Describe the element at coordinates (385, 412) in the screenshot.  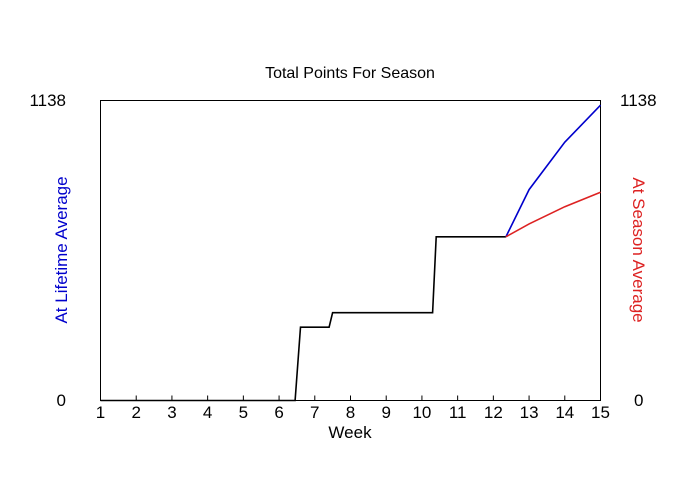
I see `x-tick-label: 9` at that location.